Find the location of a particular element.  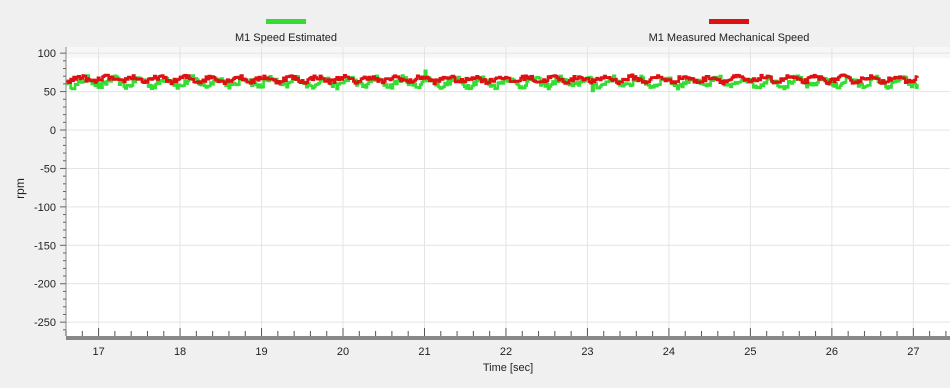

y-tick-label: 100 is located at coordinates (47, 54).